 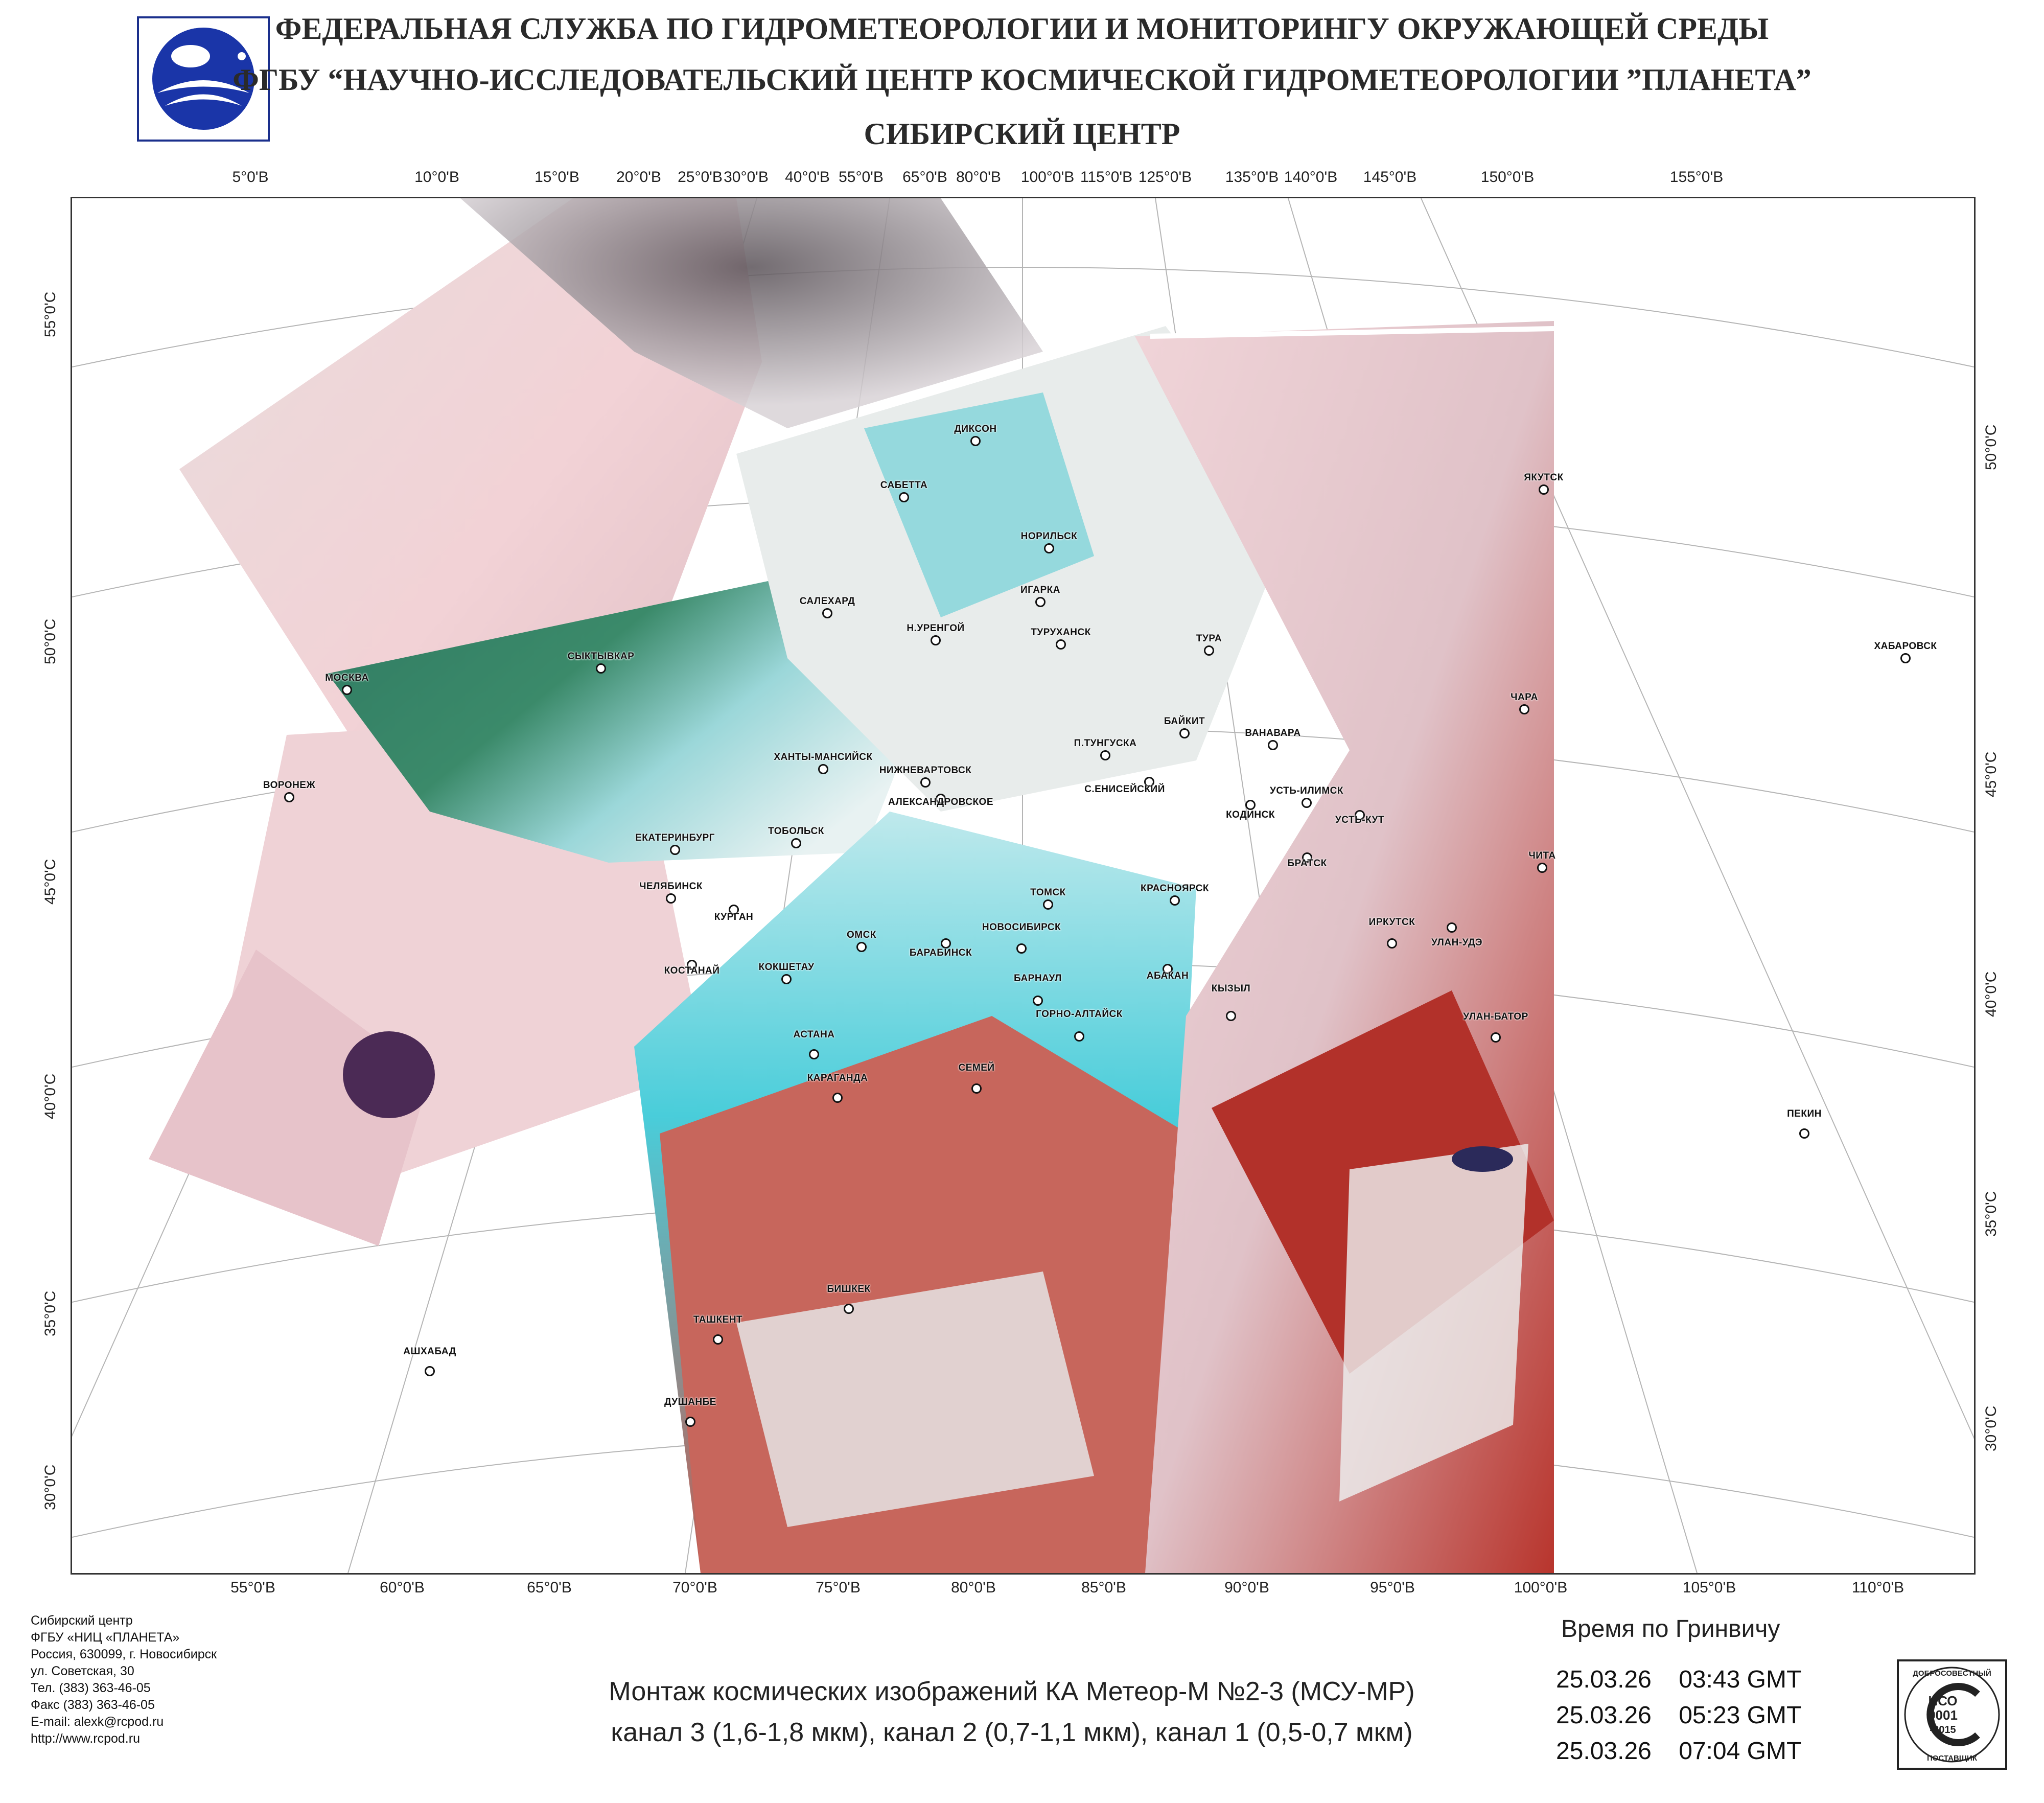 I want to click on city-label: АШХАБАД, so click(x=429, y=1351).